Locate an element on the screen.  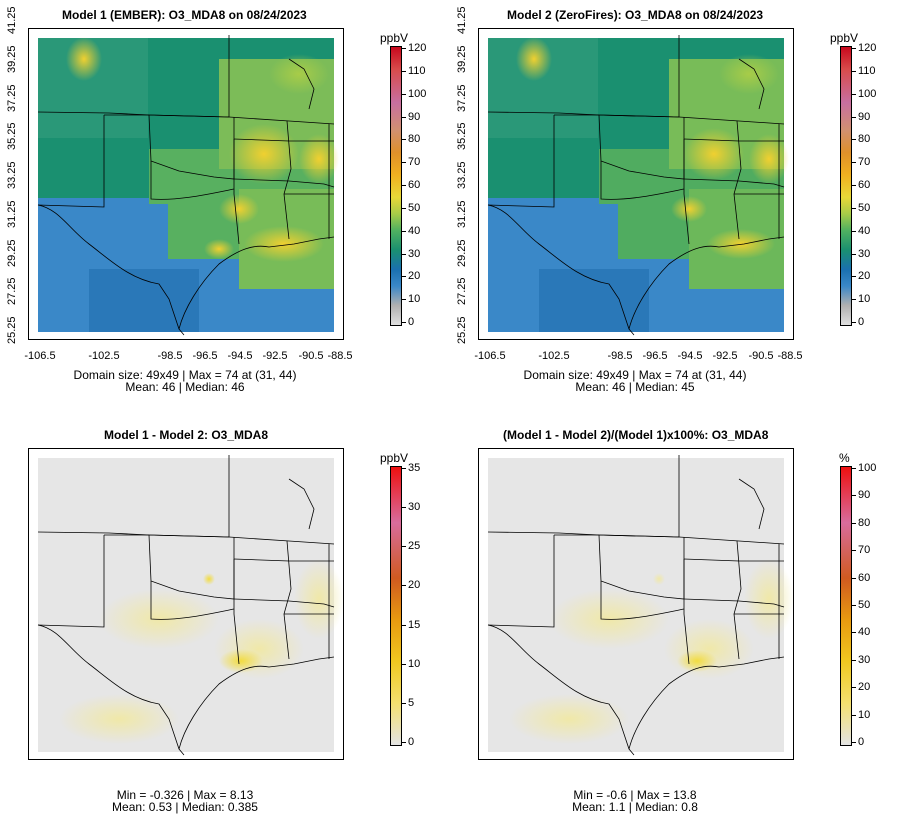
y-tick-label: 35.25 is located at coordinates (462, 136).